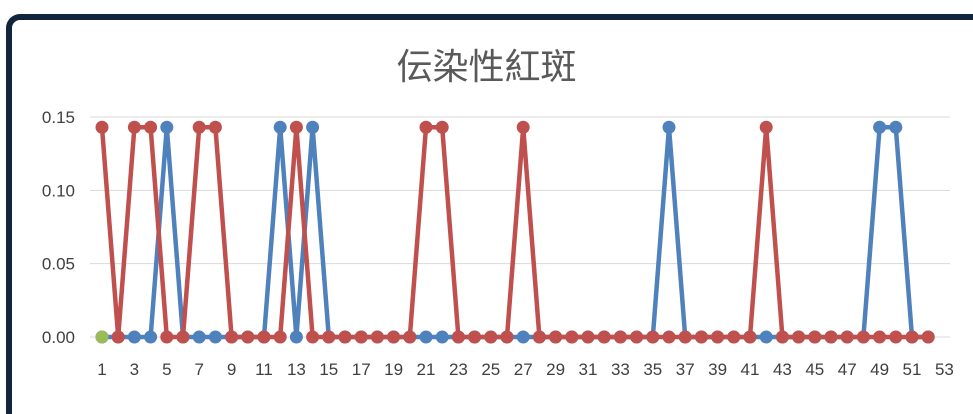 The image size is (973, 414). What do you see at coordinates (426, 369) in the screenshot?
I see `x-tick-label: 21` at bounding box center [426, 369].